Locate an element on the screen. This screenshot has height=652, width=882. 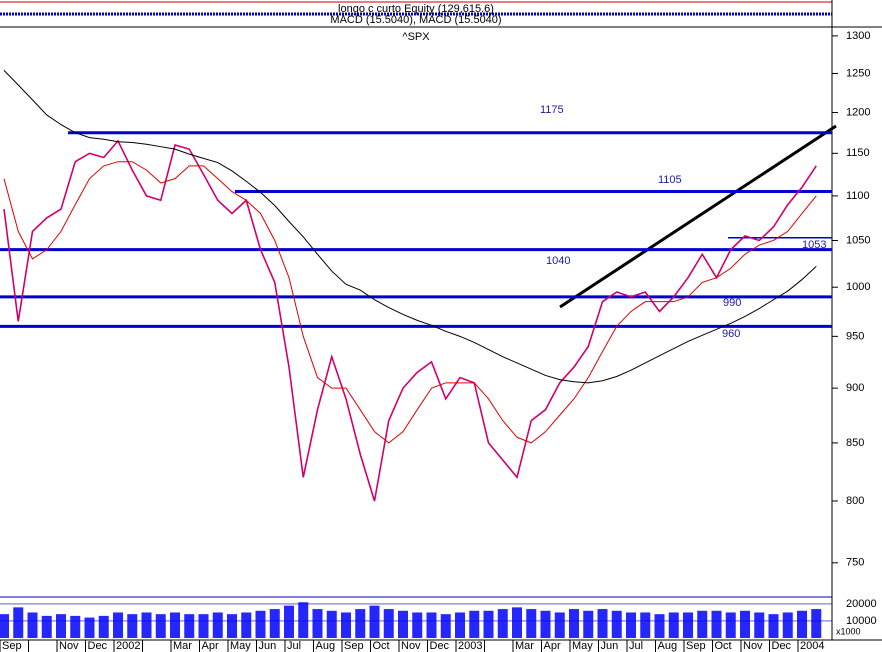
x-tick-label: 2003 is located at coordinates (470, 646).